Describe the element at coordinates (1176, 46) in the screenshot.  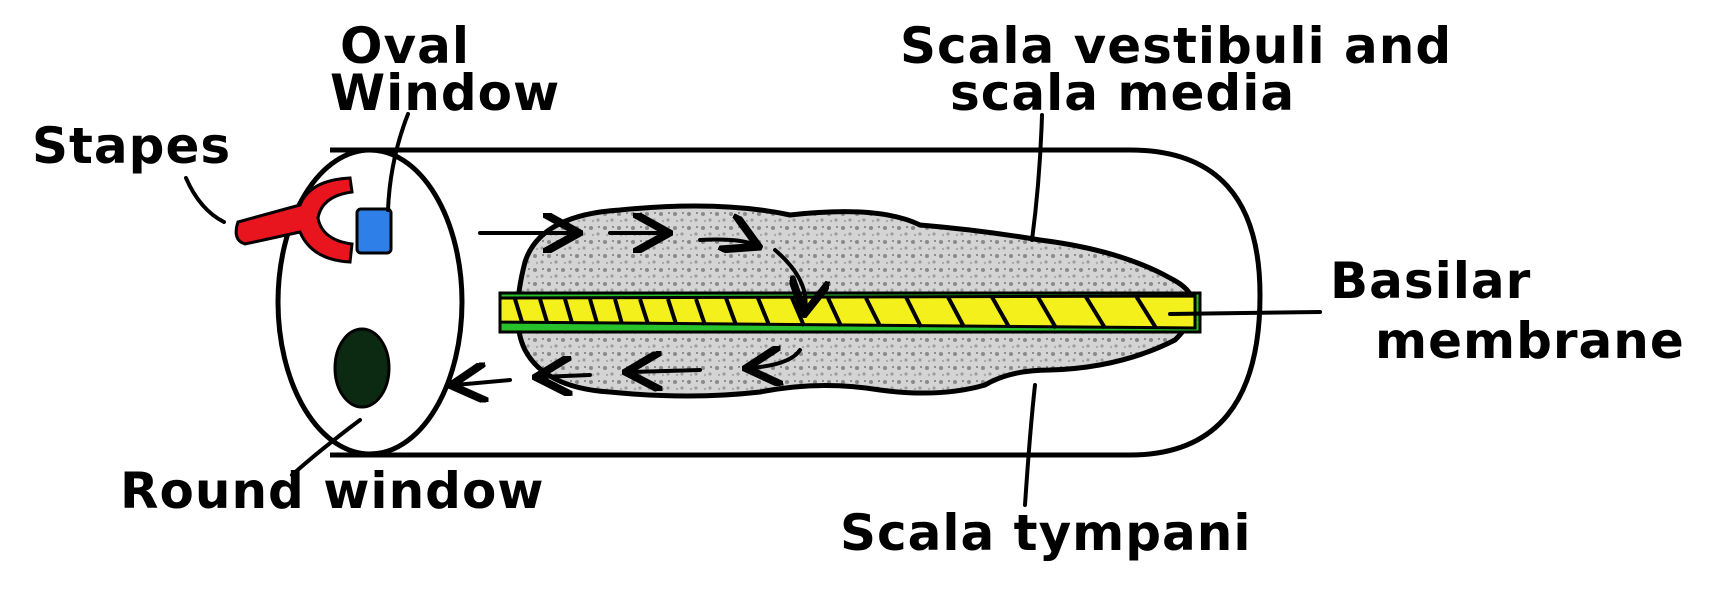
I see `label-vestibuli-line1: Scala vestibuli and` at that location.